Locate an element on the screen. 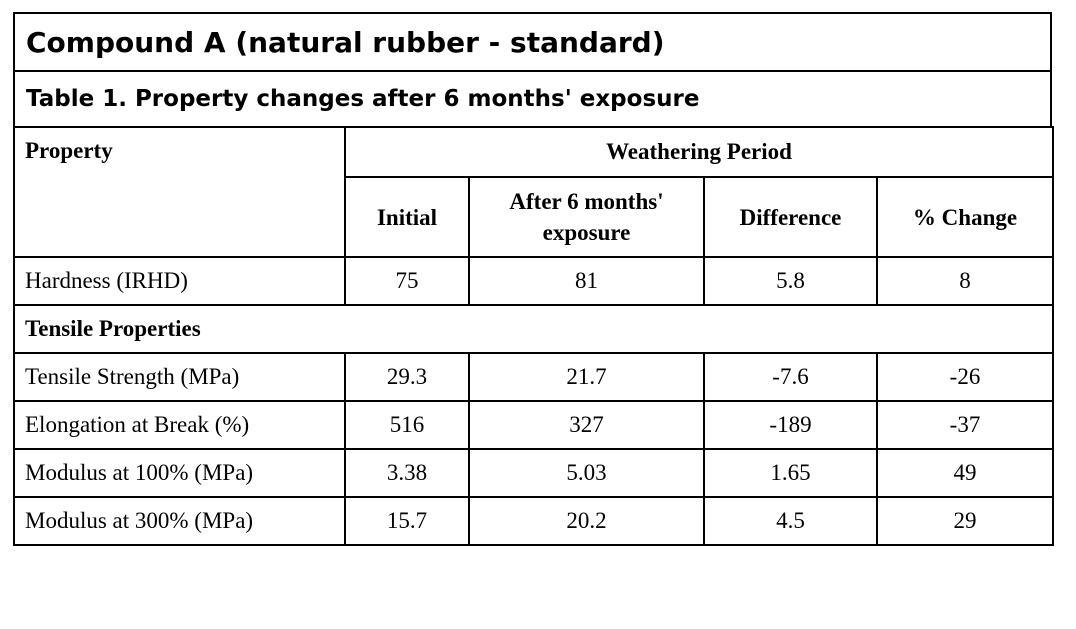  section-row-tensile: Tensile Properties is located at coordinates (533, 329).